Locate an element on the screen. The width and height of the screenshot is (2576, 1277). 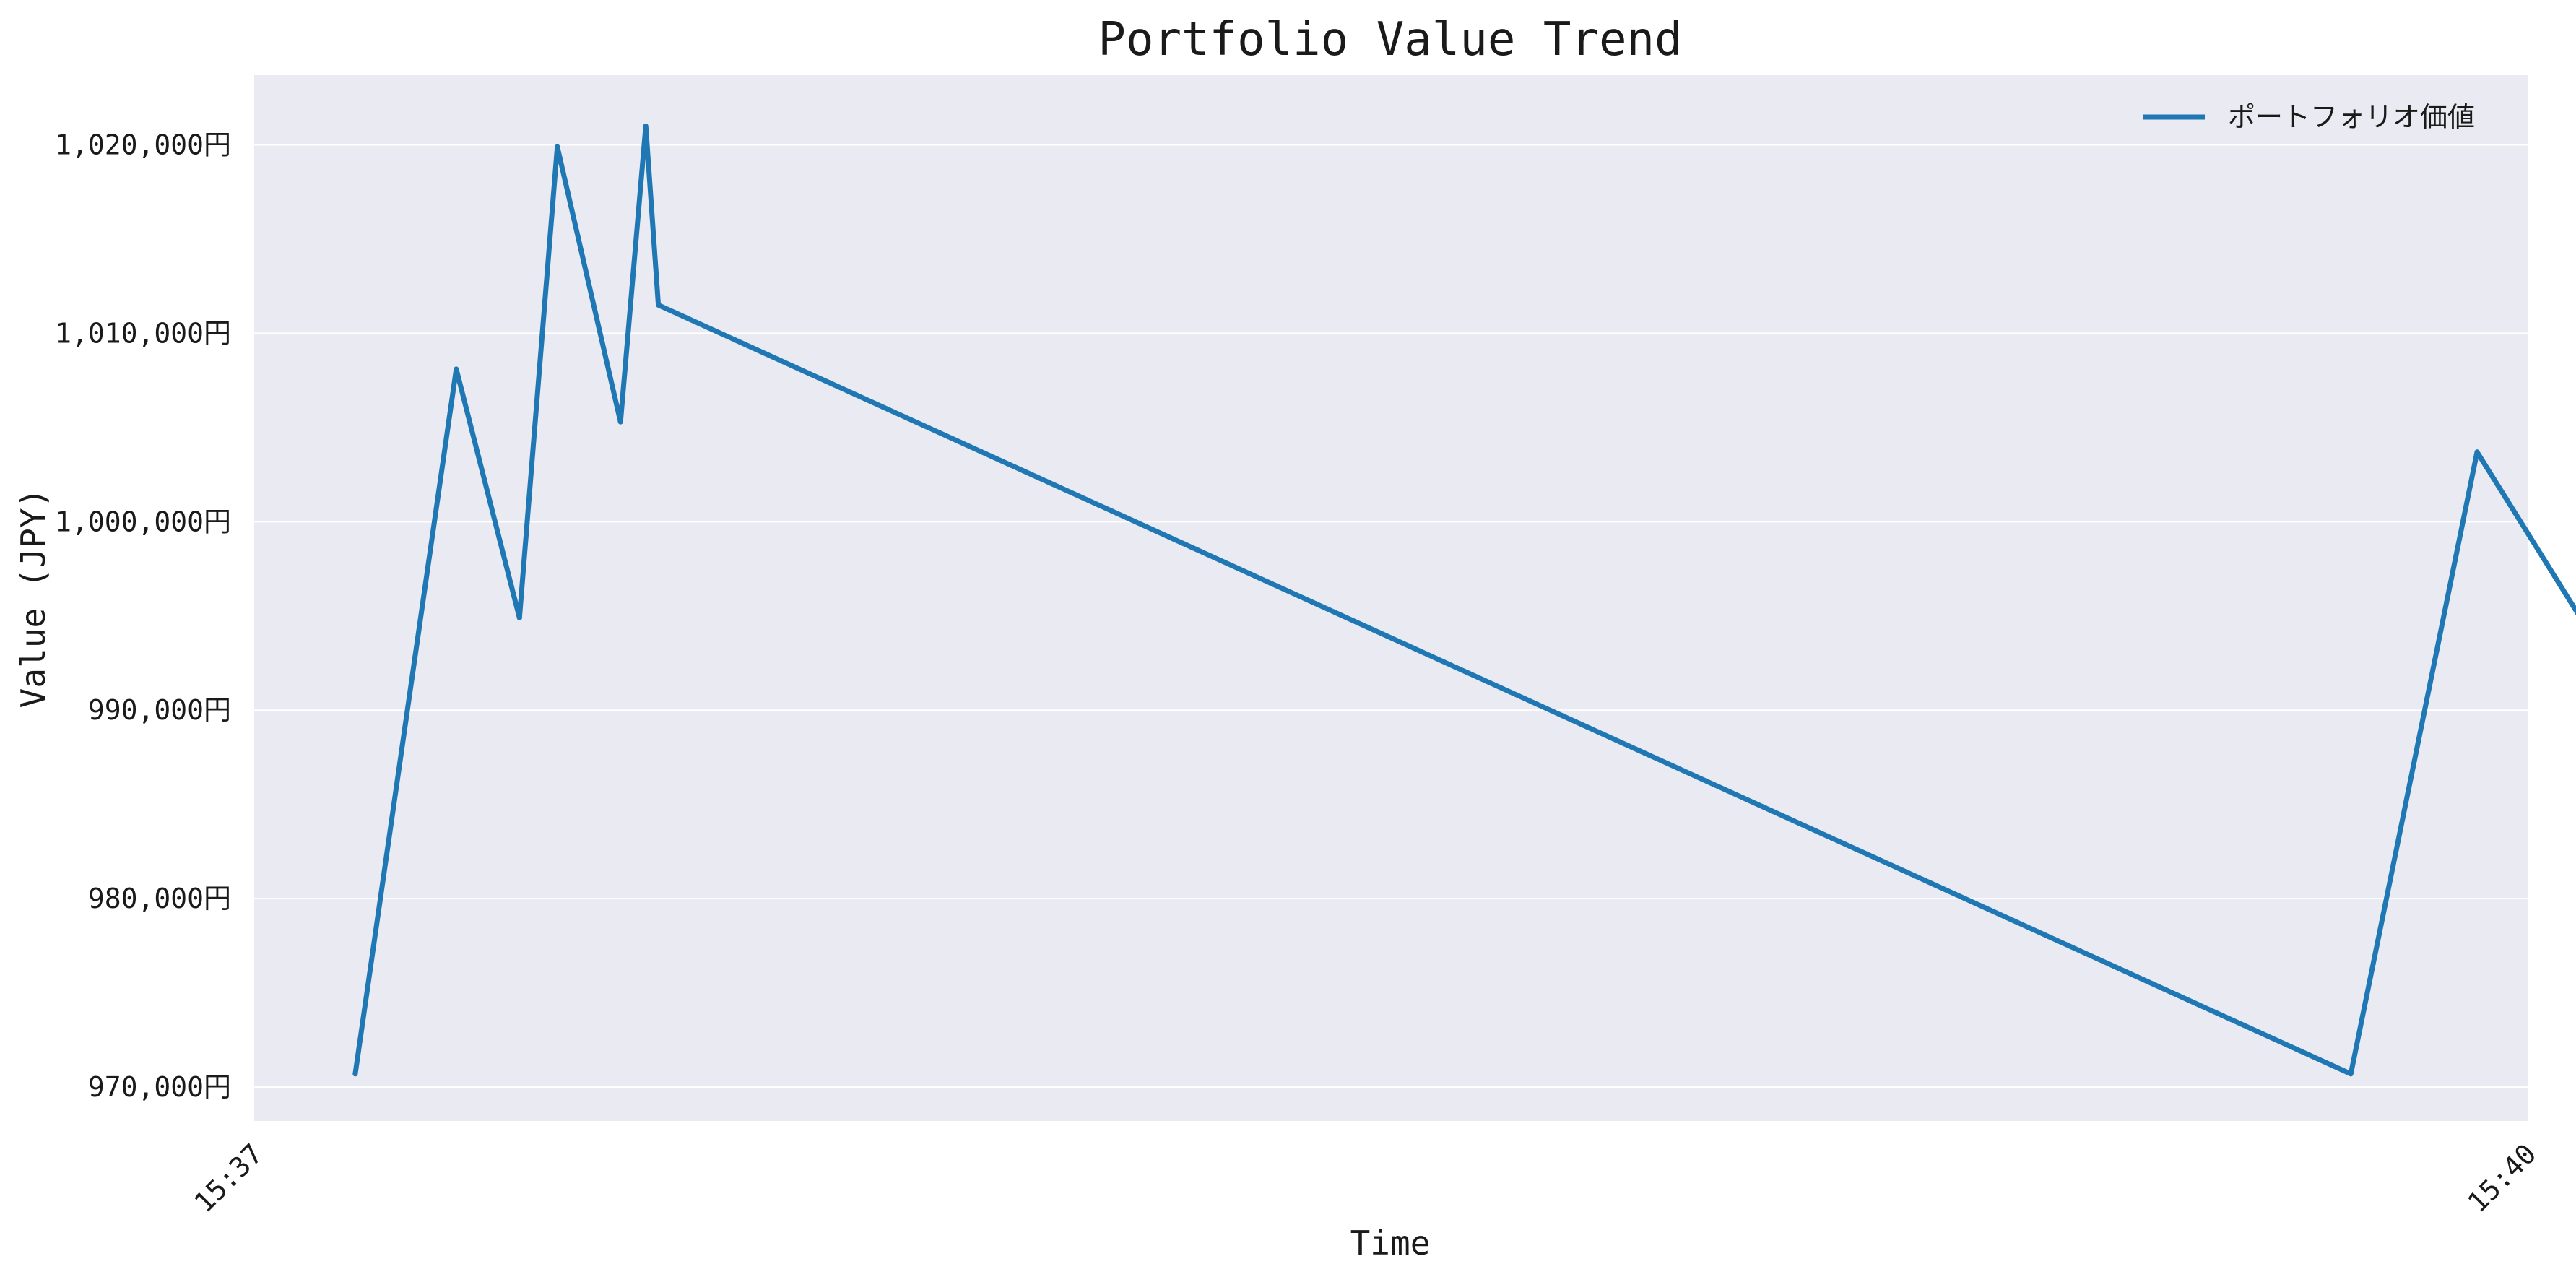
x-tick-label: 15:37 is located at coordinates (228, 1178).